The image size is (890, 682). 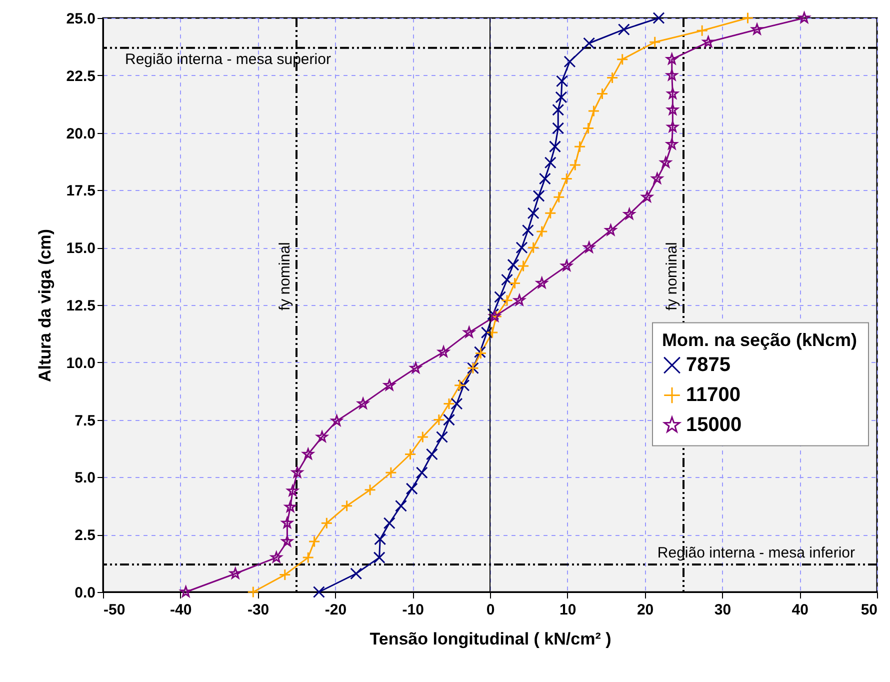 I want to click on legend-label: 7875, so click(x=708, y=365).